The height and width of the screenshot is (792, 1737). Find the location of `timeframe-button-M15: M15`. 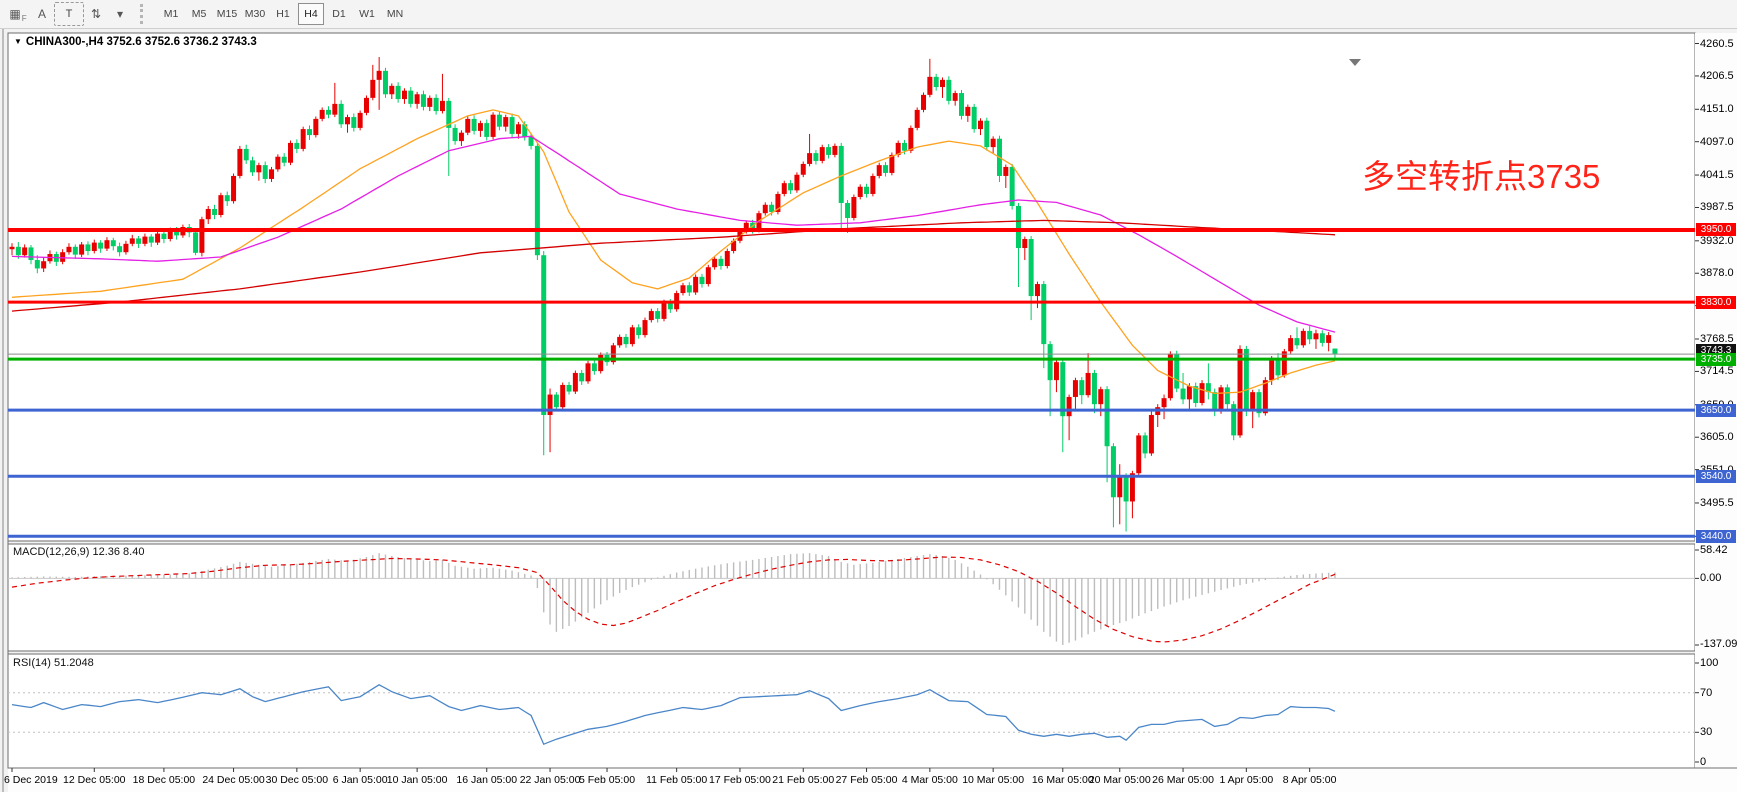

timeframe-button-M15: M15 is located at coordinates (227, 14).